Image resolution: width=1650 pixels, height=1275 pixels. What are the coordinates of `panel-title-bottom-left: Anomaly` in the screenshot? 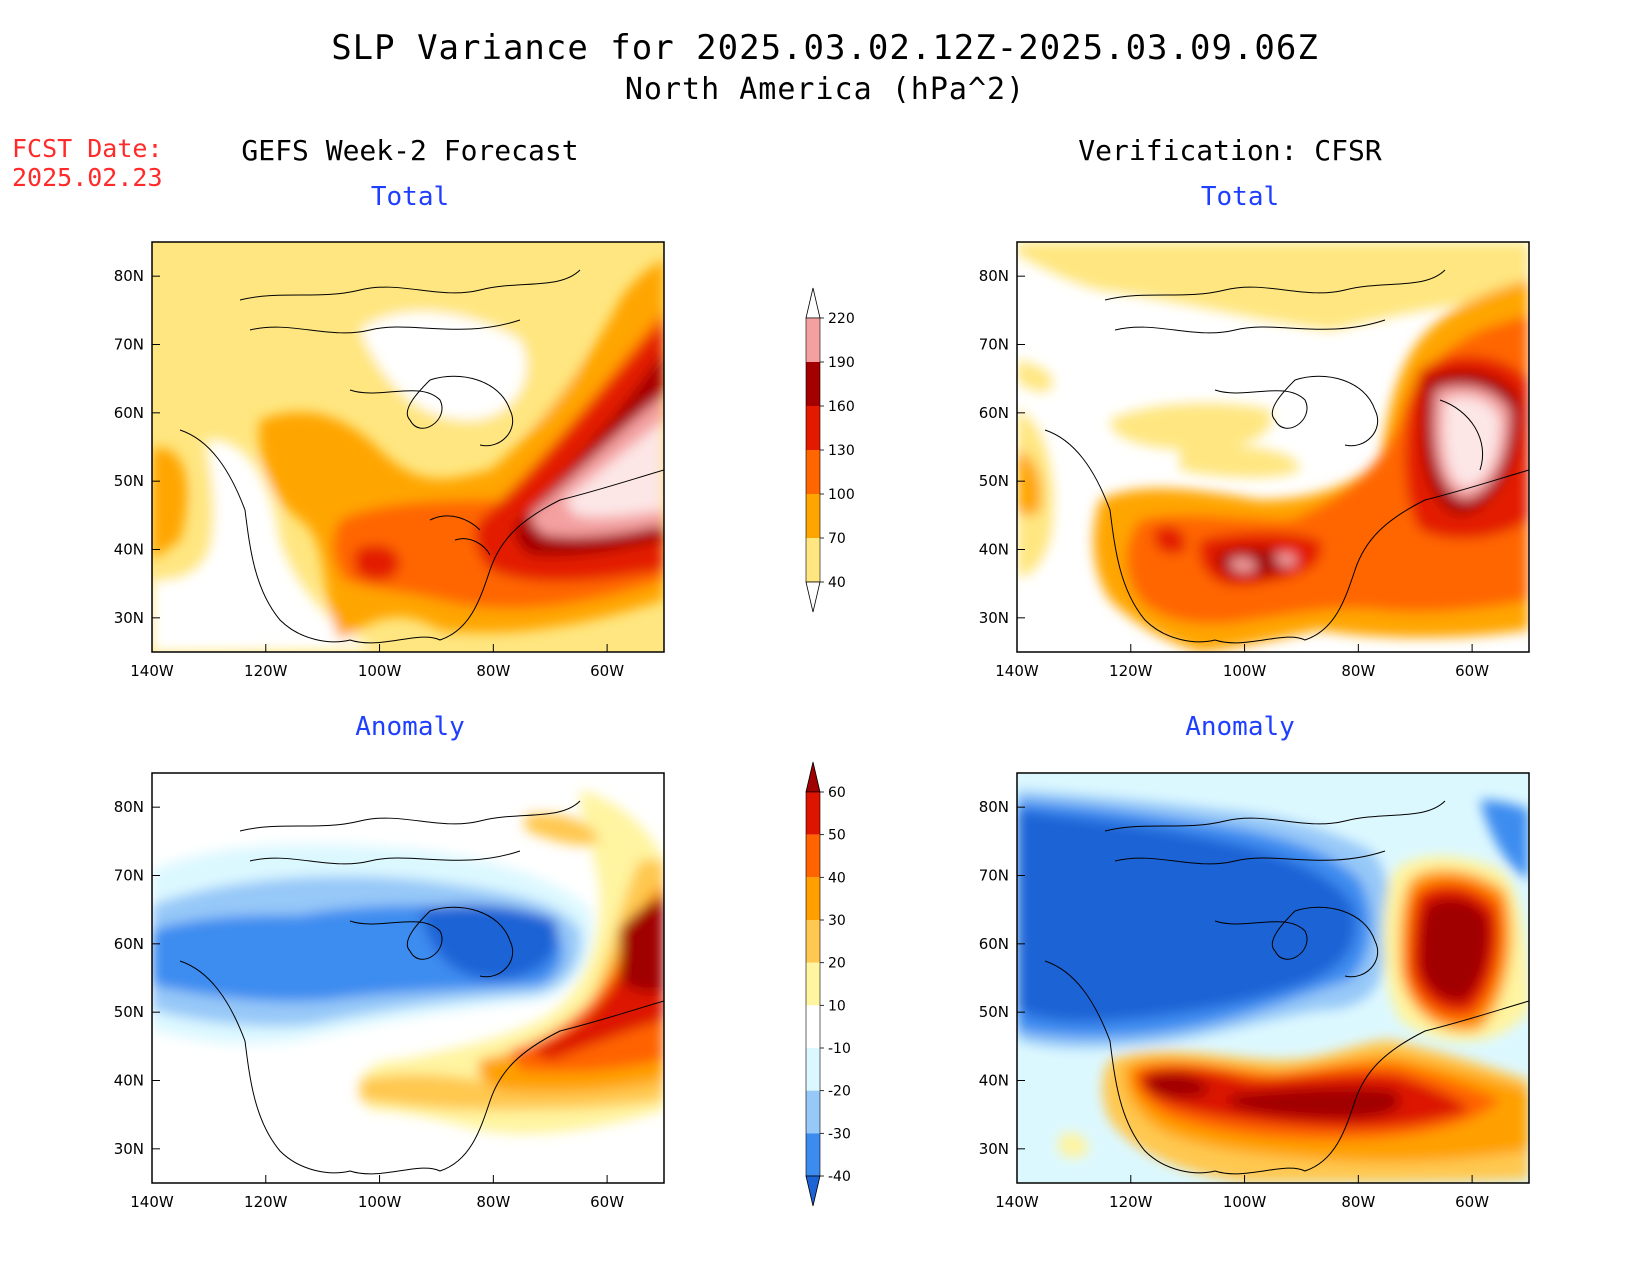 It's located at (410, 727).